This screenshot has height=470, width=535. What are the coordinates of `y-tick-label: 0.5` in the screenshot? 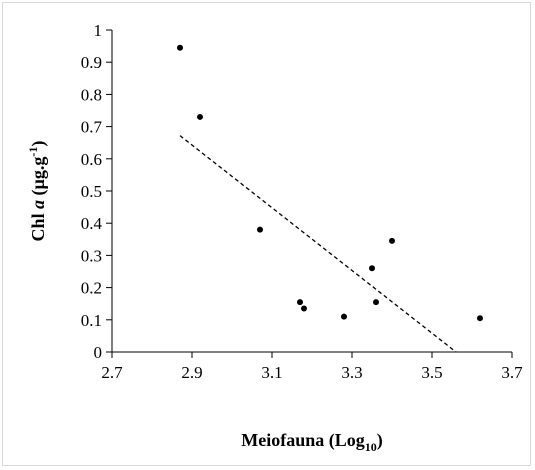 It's located at (91, 191).